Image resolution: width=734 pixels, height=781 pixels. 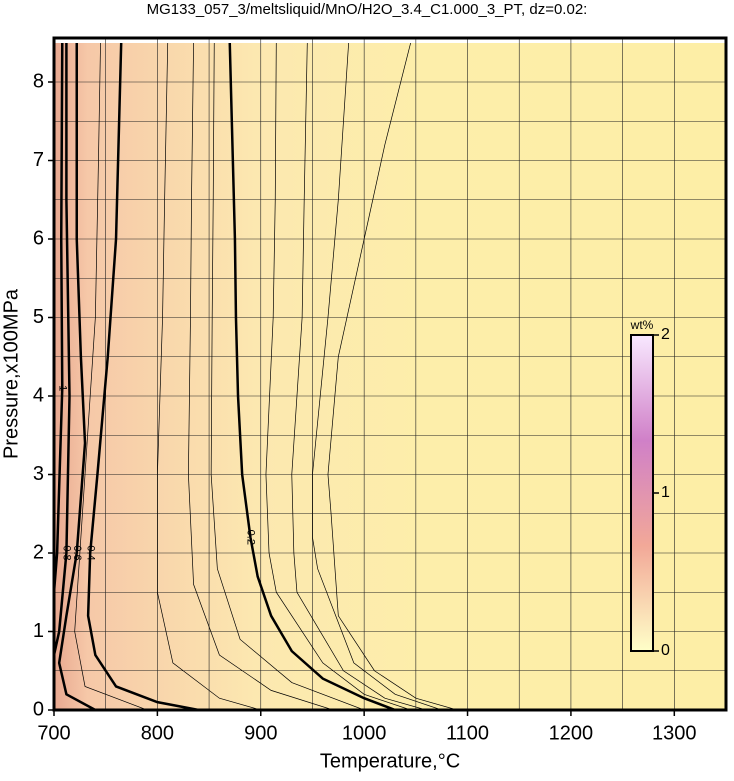 I want to click on x-tick-label: 800, so click(x=157, y=733).